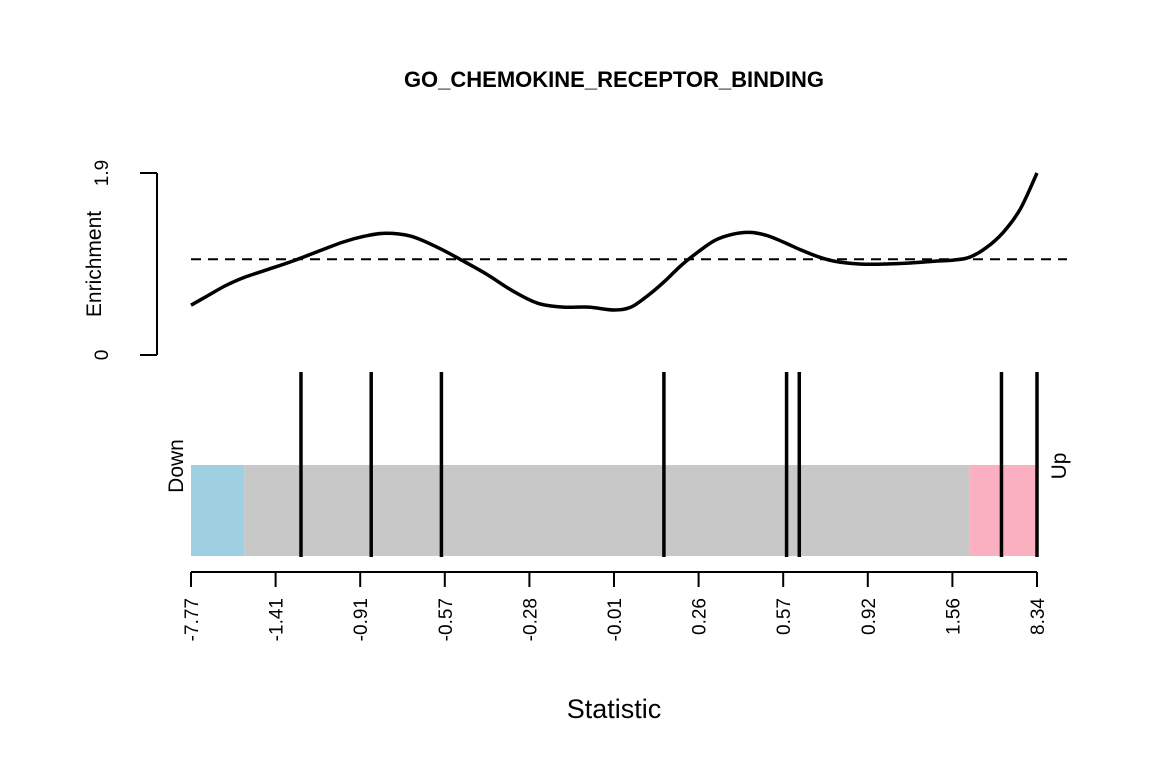 The width and height of the screenshot is (1152, 768). What do you see at coordinates (614, 709) in the screenshot?
I see `x-axis-label: Statistic` at bounding box center [614, 709].